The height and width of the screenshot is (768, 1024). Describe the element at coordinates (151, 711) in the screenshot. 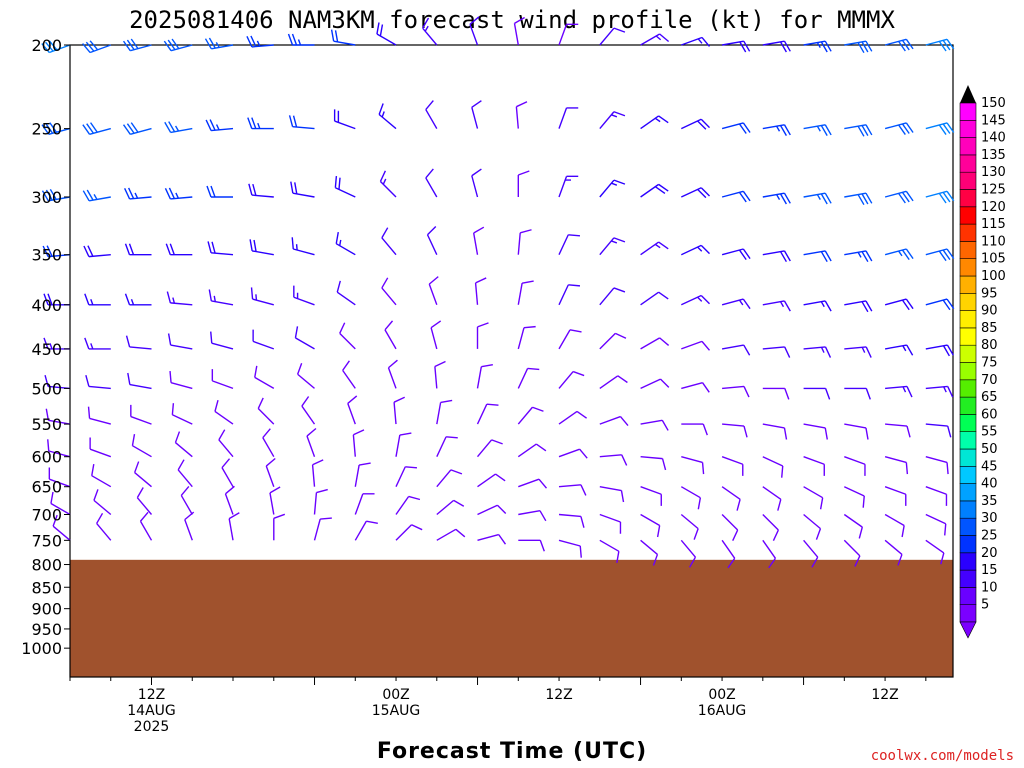

I see `x-tick-label: 14AUG` at that location.